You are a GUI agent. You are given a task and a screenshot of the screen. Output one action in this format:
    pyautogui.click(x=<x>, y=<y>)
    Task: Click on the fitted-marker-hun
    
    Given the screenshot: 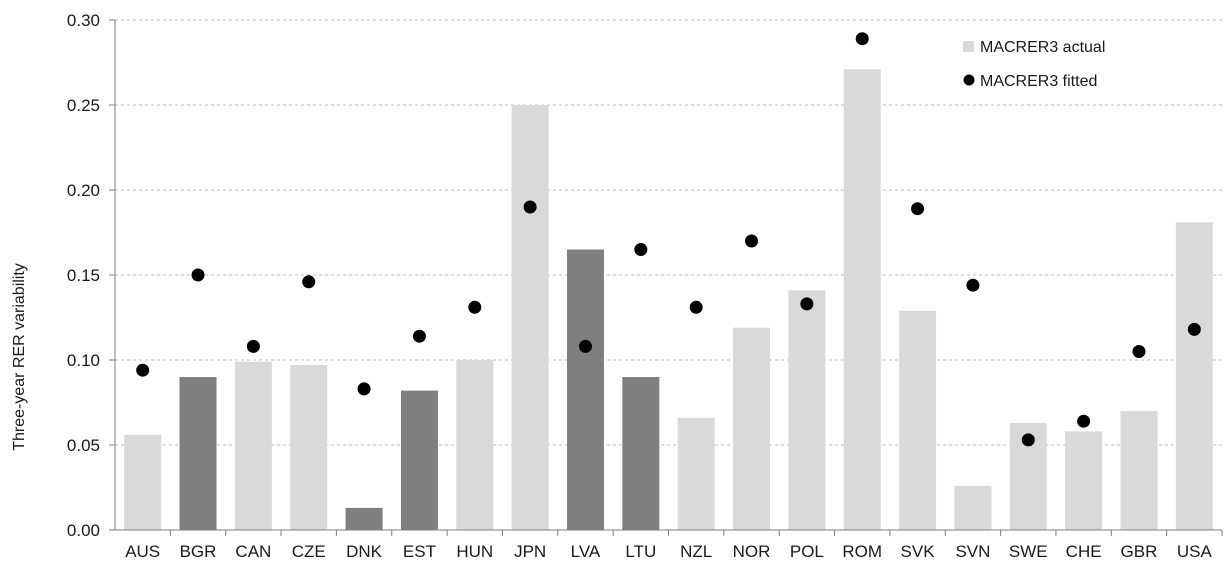 What is the action you would take?
    pyautogui.click(x=475, y=307)
    